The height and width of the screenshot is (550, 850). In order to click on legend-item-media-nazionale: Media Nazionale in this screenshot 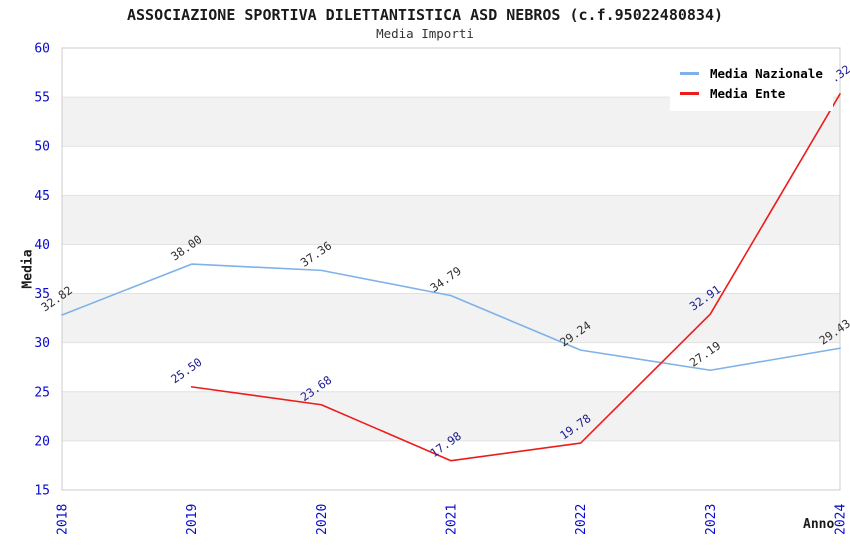, I will do `click(751, 73)`.